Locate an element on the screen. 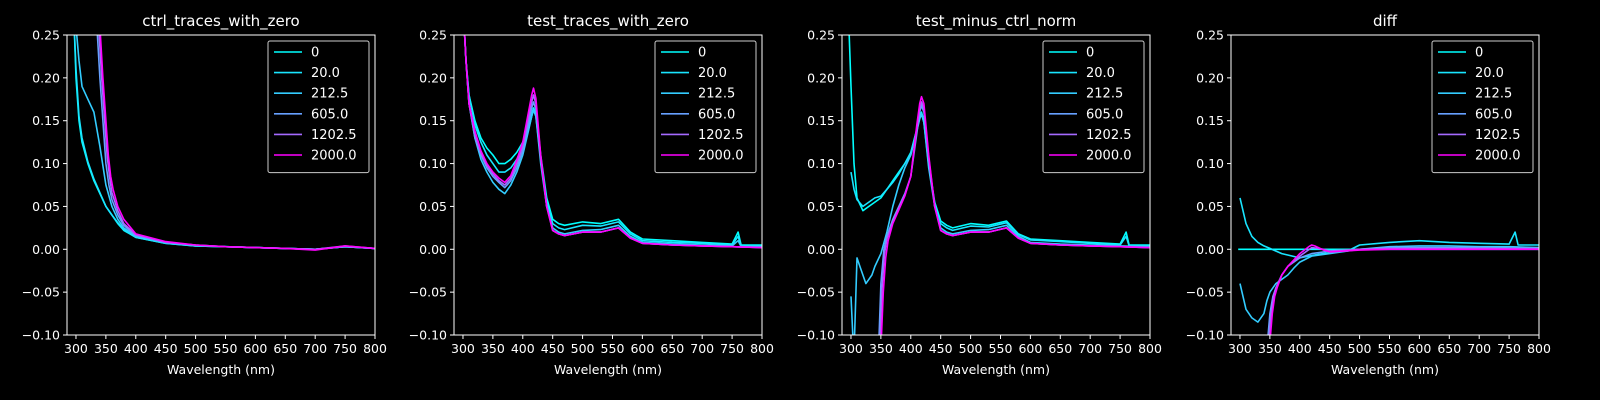 This screenshot has height=400, width=1600. series-line-20.0 is located at coordinates (1389, 228).